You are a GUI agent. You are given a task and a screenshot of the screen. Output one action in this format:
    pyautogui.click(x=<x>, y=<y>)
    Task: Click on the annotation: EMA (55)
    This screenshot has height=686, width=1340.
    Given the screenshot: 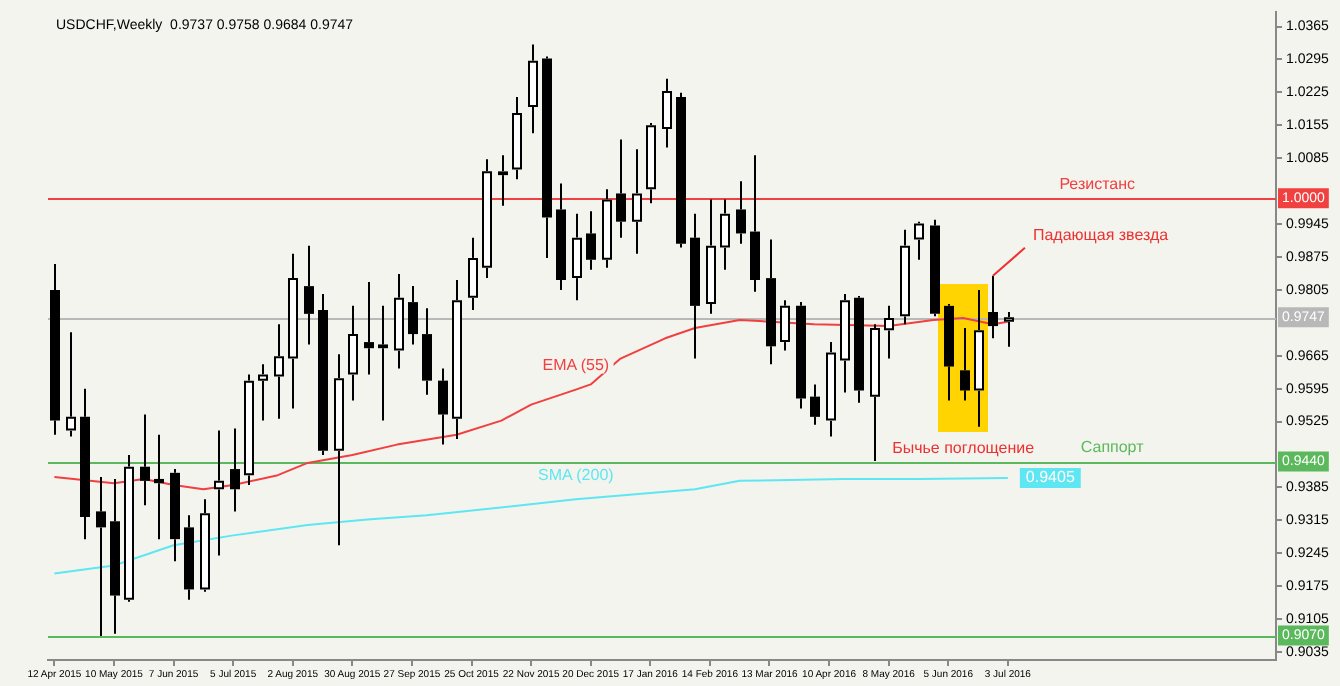 What is the action you would take?
    pyautogui.click(x=576, y=364)
    